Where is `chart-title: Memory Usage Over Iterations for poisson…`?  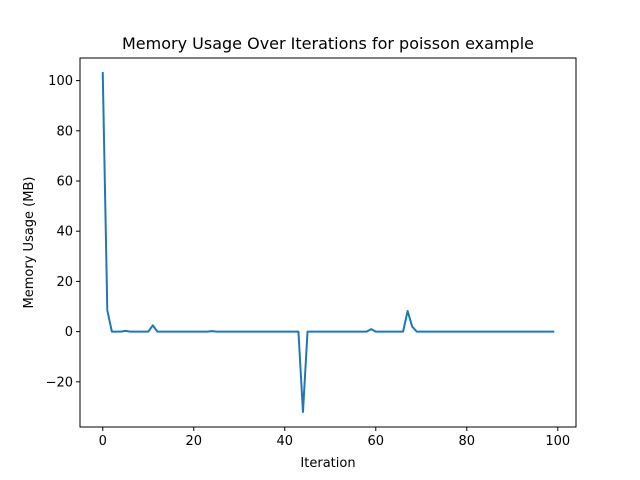 chart-title: Memory Usage Over Iterations for poisson… is located at coordinates (328, 43).